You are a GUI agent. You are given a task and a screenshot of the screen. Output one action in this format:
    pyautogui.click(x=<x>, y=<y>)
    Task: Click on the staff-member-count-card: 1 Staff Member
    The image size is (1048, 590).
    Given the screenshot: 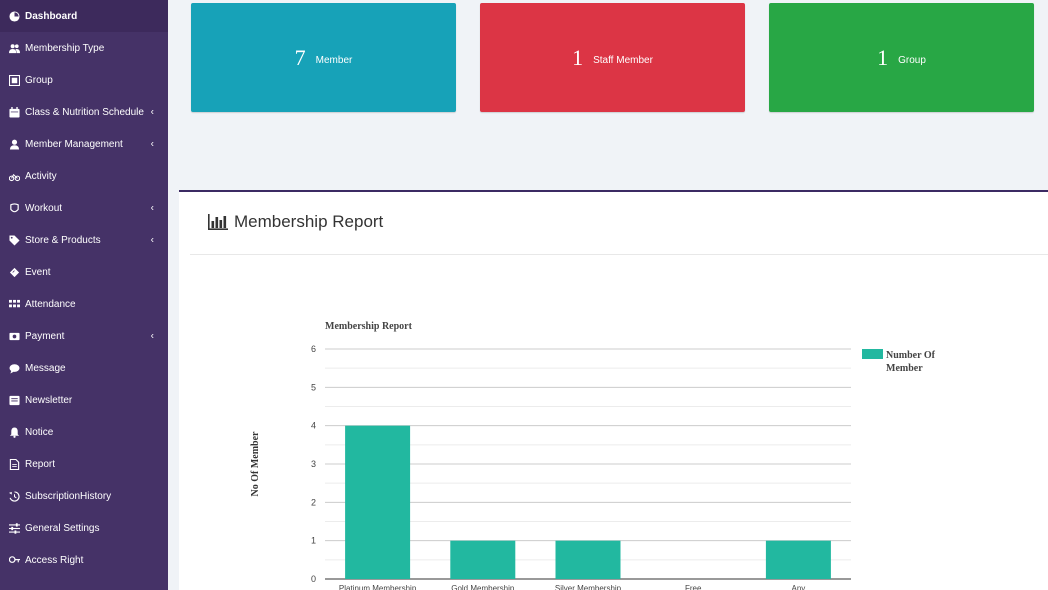 What is the action you would take?
    pyautogui.click(x=612, y=57)
    